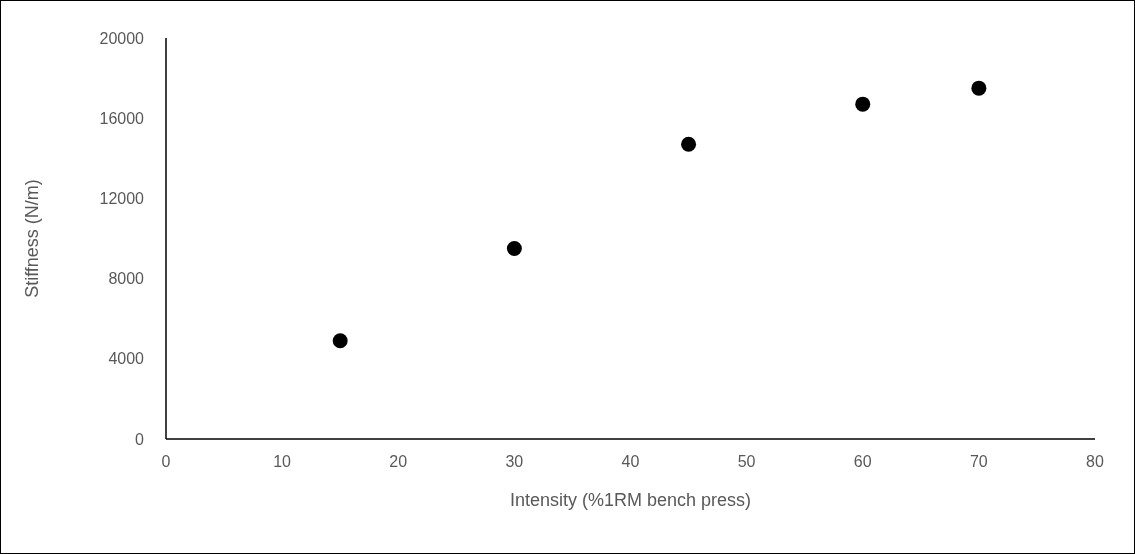 The width and height of the screenshot is (1135, 554). Describe the element at coordinates (122, 38) in the screenshot. I see `y-tick-label: 20000` at that location.